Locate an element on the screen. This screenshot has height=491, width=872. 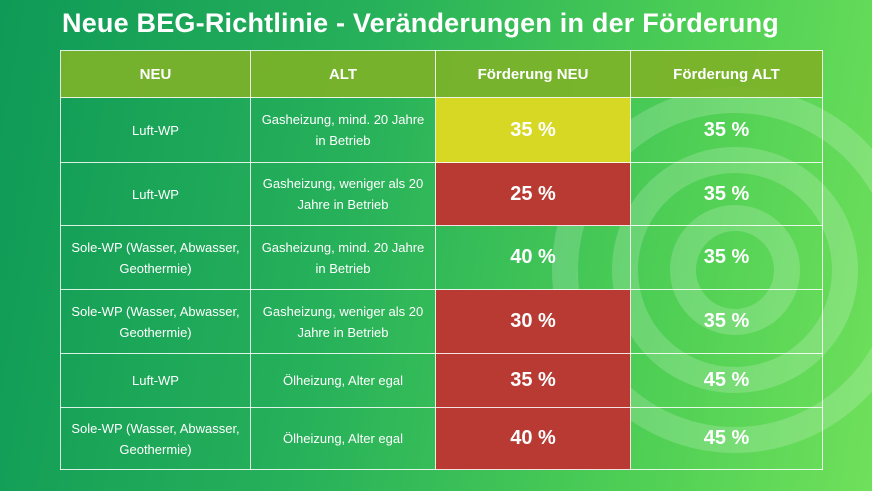
table-row: Luft-WP Ölheizung, Alter egal 35 % 45 % is located at coordinates (441, 380).